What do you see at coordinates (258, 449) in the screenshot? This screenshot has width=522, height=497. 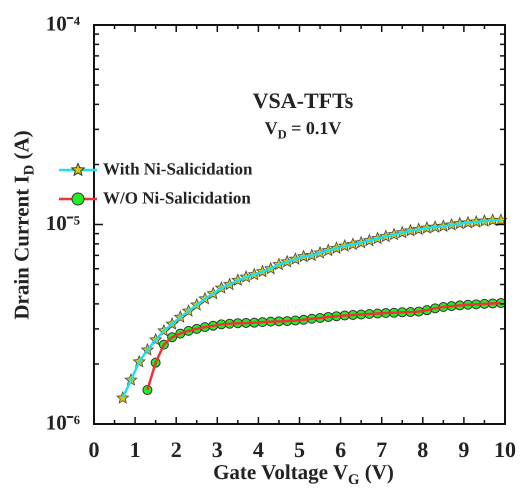 I see `x-tick-label: 4` at bounding box center [258, 449].